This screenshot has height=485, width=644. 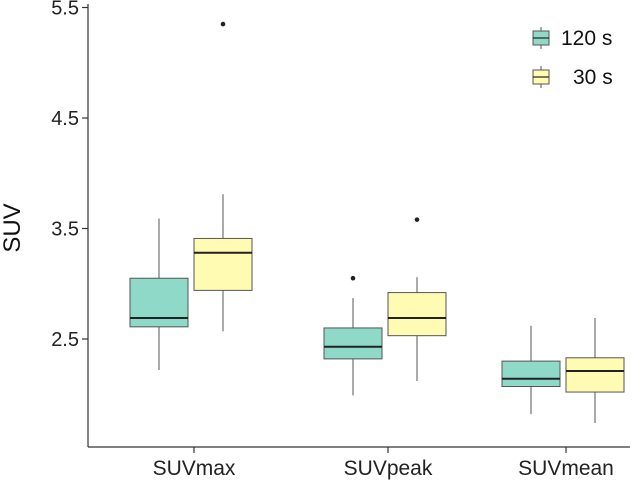 What do you see at coordinates (65, 119) in the screenshot?
I see `y-tick-label: 4.5` at bounding box center [65, 119].